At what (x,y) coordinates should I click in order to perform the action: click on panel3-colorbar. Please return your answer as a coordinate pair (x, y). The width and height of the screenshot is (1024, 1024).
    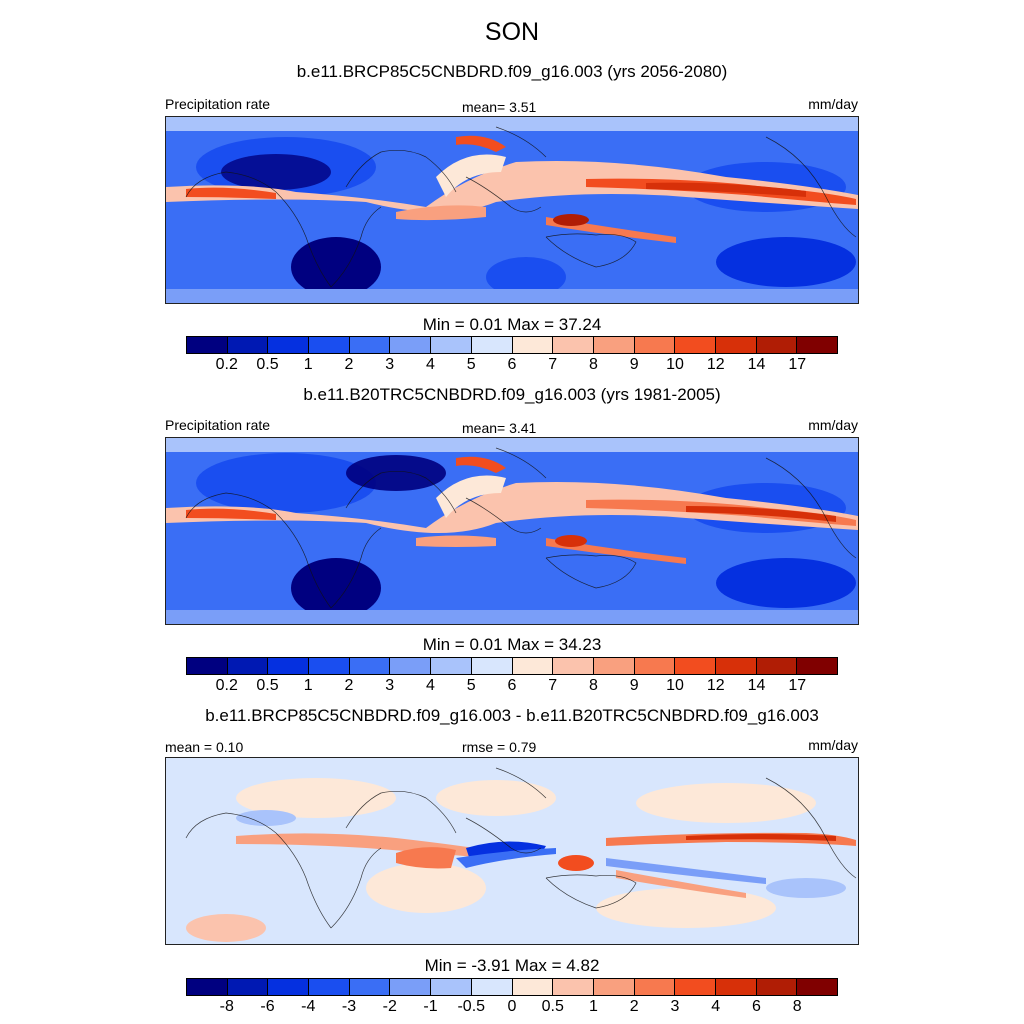
    Looking at the image, I should click on (512, 987).